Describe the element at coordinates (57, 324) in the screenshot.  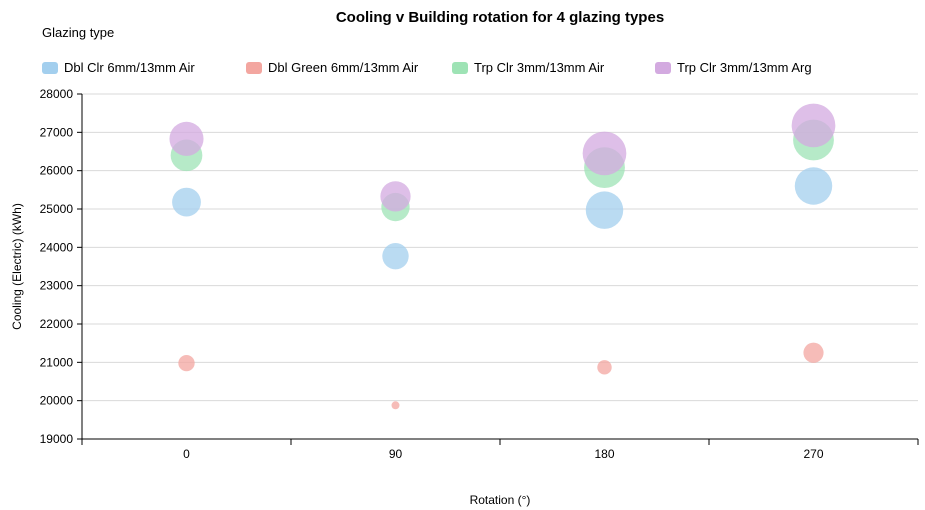
I see `y-tick-label: 22000` at that location.